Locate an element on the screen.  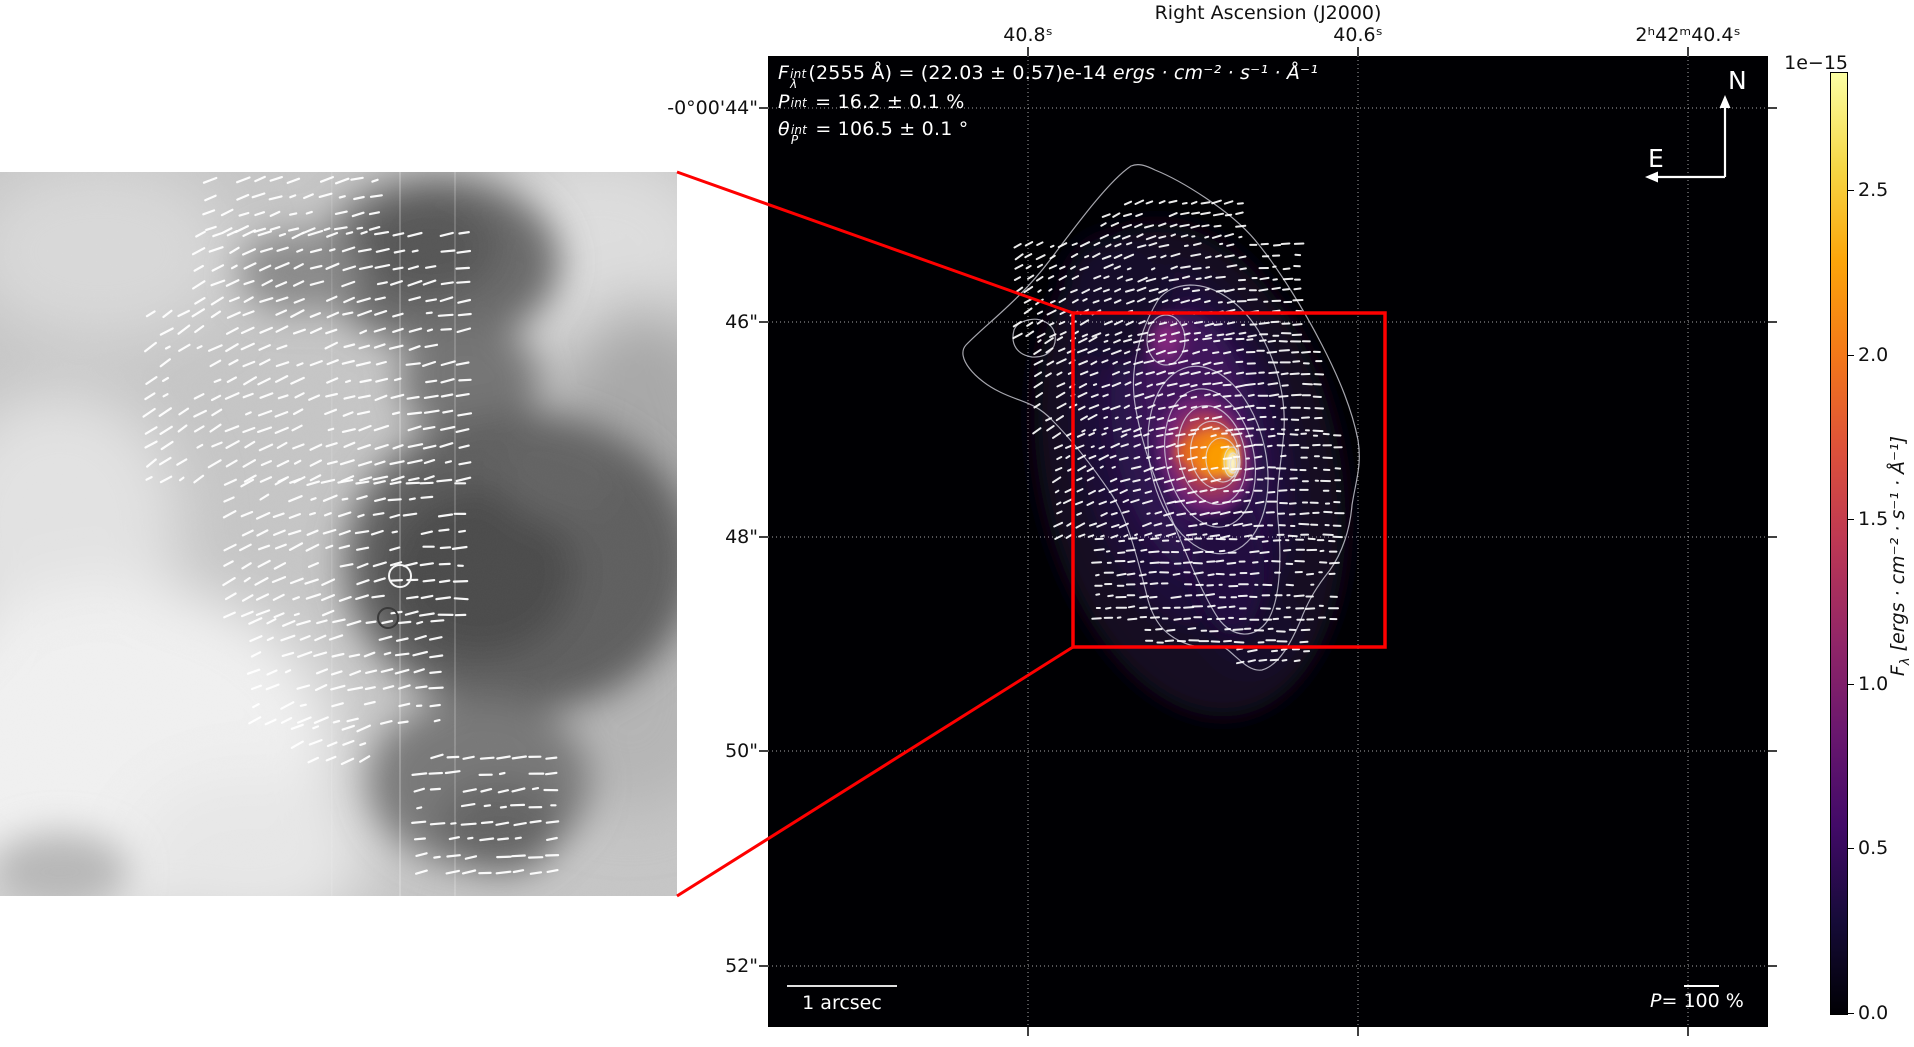
inset-polarization-vectors is located at coordinates (351, 525).